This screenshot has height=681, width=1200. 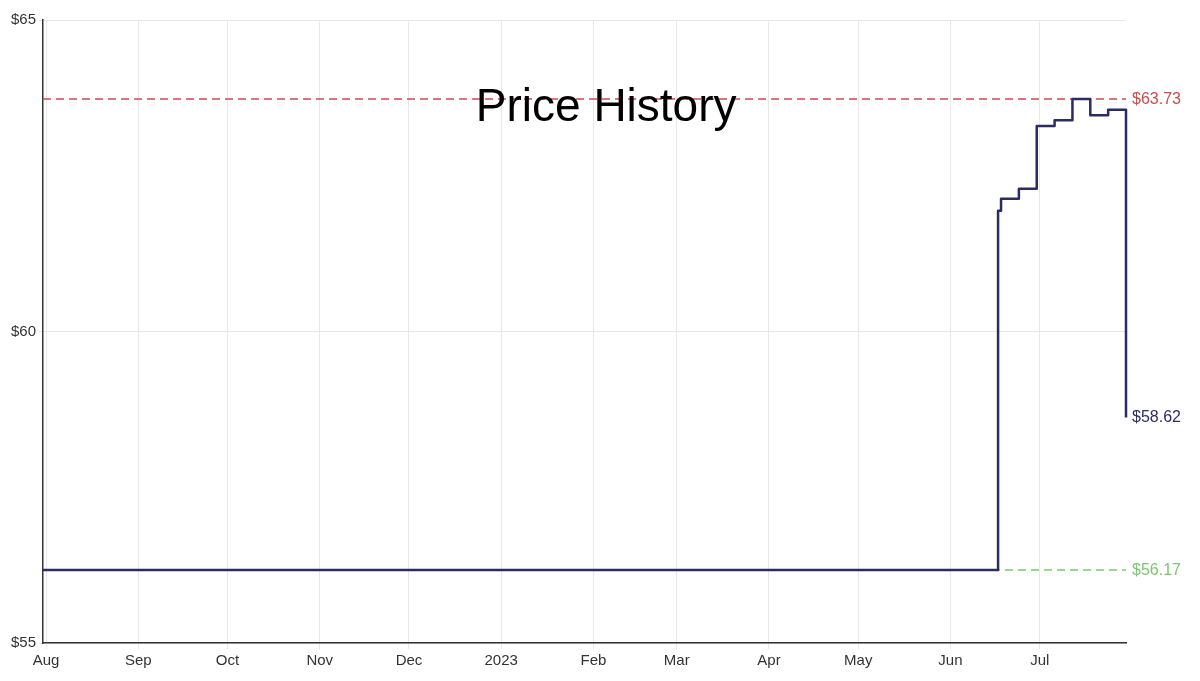 I want to click on x-tick-label: Nov, so click(x=320, y=660).